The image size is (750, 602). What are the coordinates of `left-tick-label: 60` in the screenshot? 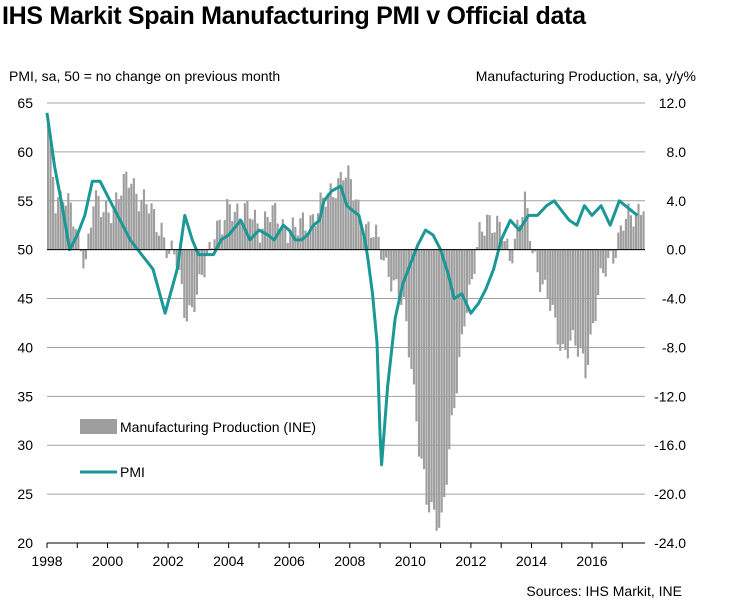 It's located at (25, 152).